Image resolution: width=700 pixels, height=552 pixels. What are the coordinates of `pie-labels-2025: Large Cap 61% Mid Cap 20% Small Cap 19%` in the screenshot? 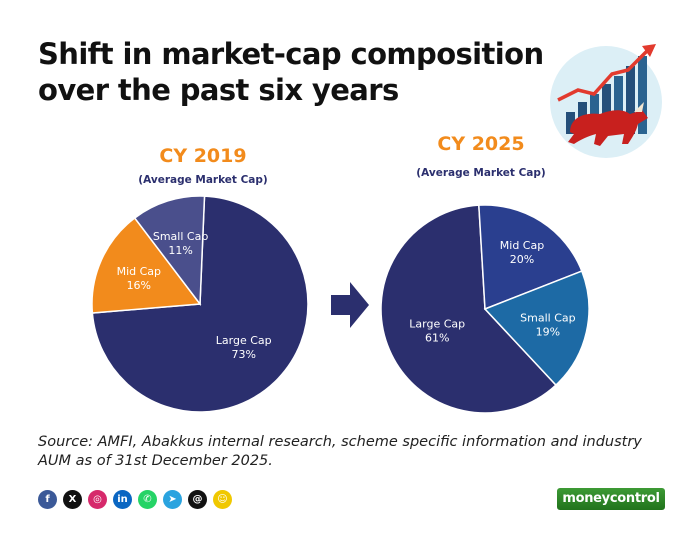 It's located at (492, 291).